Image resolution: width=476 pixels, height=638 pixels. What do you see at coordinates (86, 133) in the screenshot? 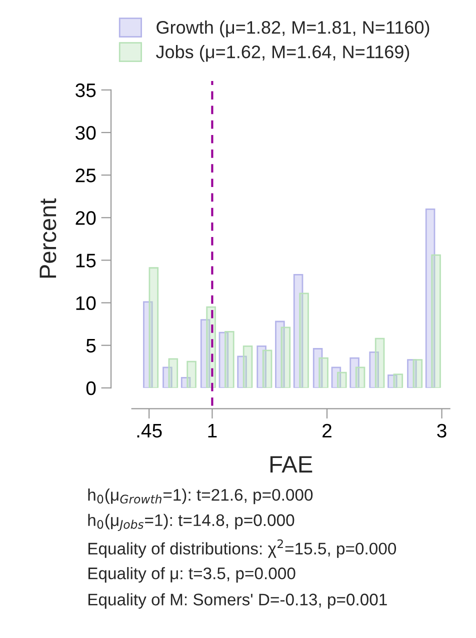
I see `y-tick-label: 30` at bounding box center [86, 133].